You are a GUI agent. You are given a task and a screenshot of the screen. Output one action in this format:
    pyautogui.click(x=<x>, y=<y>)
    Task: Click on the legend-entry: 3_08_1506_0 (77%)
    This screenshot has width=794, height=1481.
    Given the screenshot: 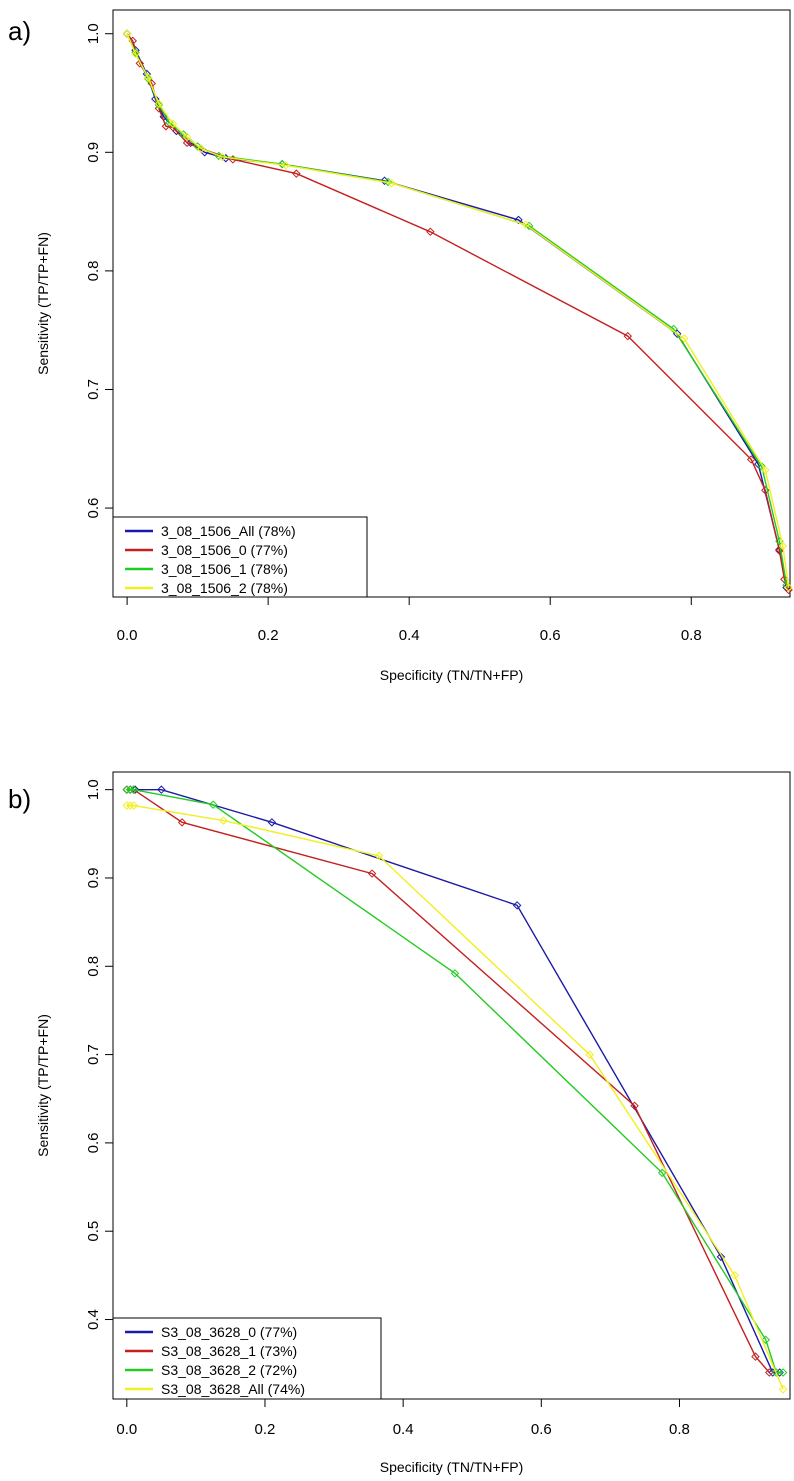 What is the action you would take?
    pyautogui.click(x=224, y=550)
    